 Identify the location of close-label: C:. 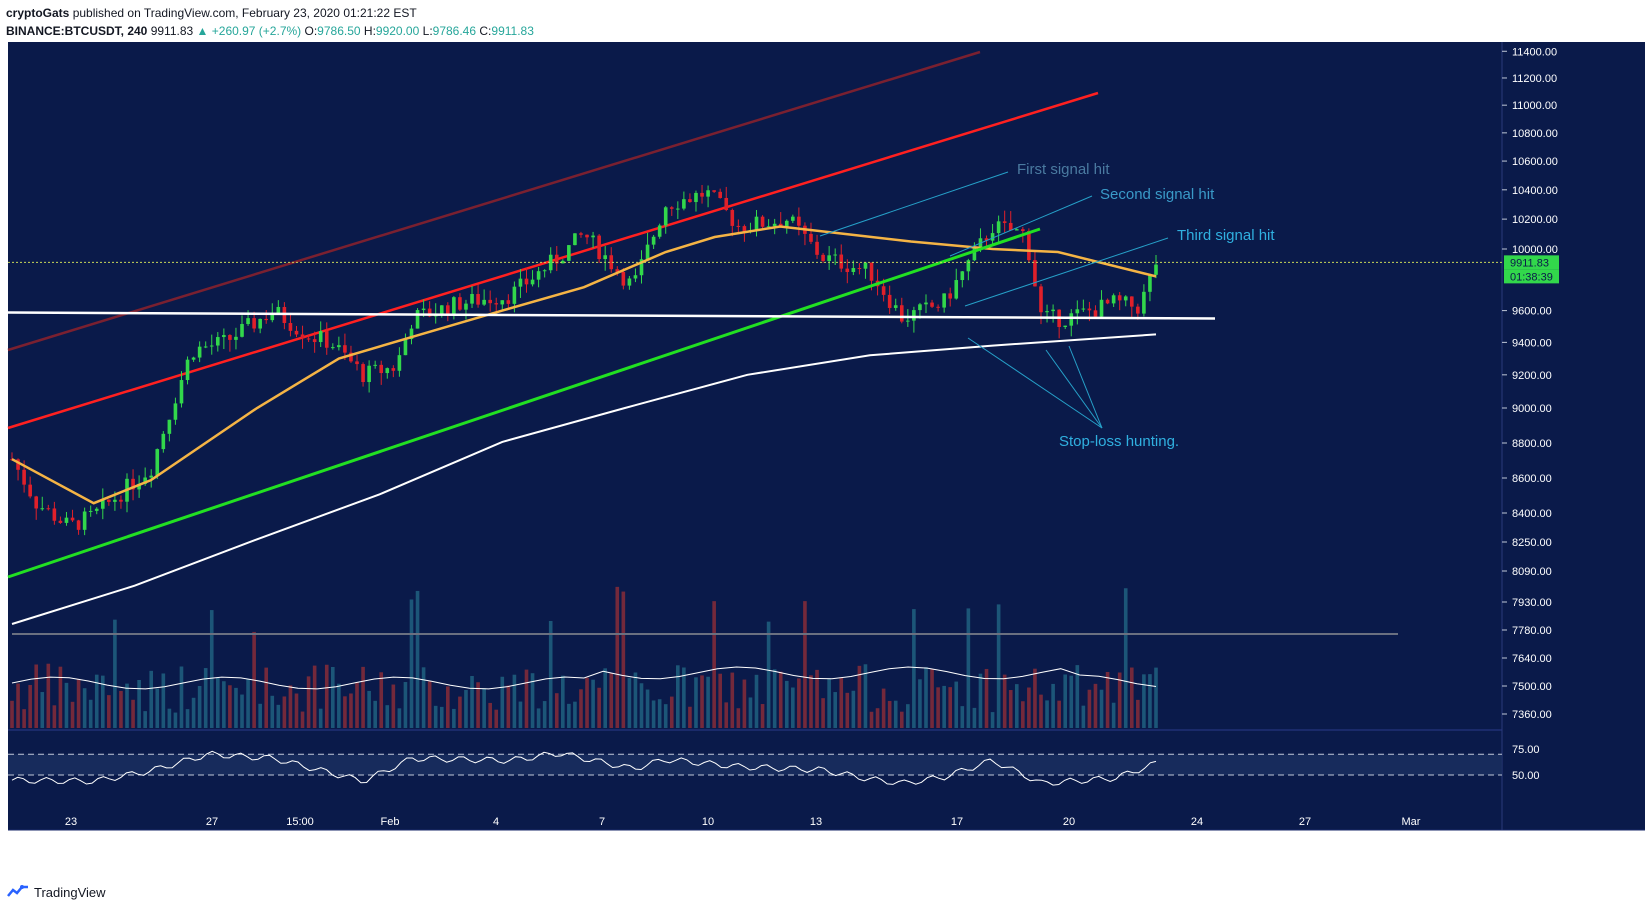
(485, 31).